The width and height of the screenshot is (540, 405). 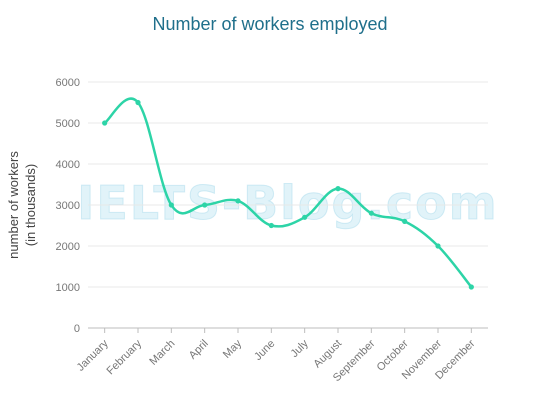 I want to click on data-point-september, so click(x=371, y=213).